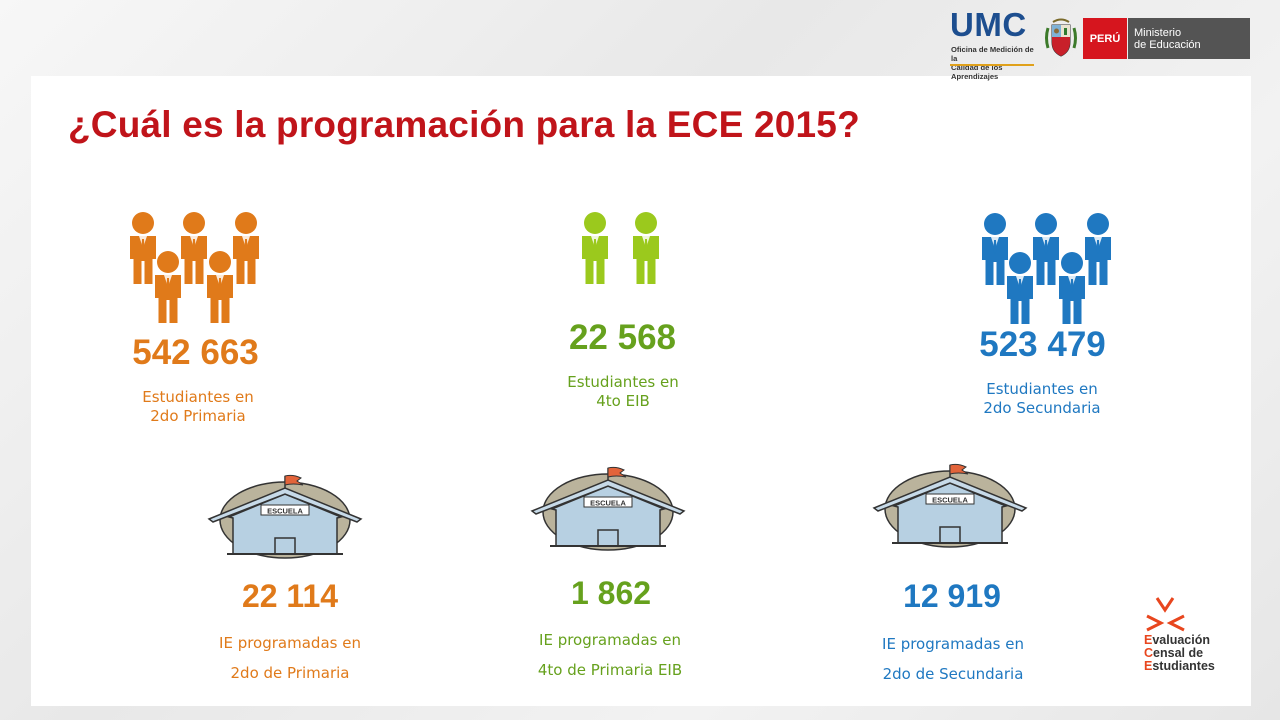 This screenshot has height=720, width=1280. I want to click on ece-logo-text: Evaluación Censal de Estudiantes, so click(1179, 653).